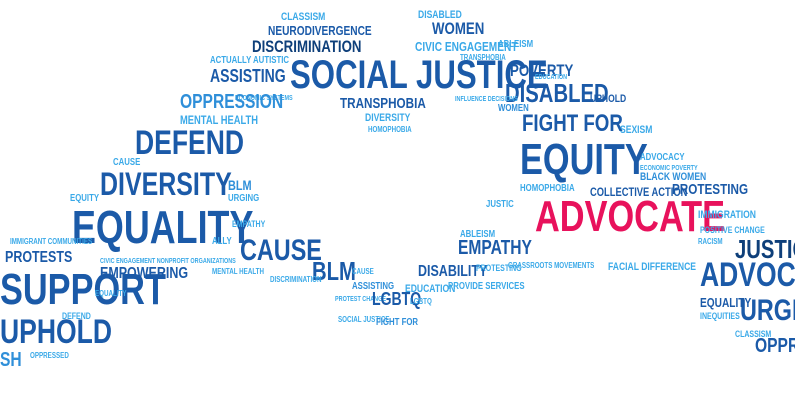 Image resolution: width=795 pixels, height=400 pixels. I want to click on word-uphold-top: UPHOLD, so click(608, 99).